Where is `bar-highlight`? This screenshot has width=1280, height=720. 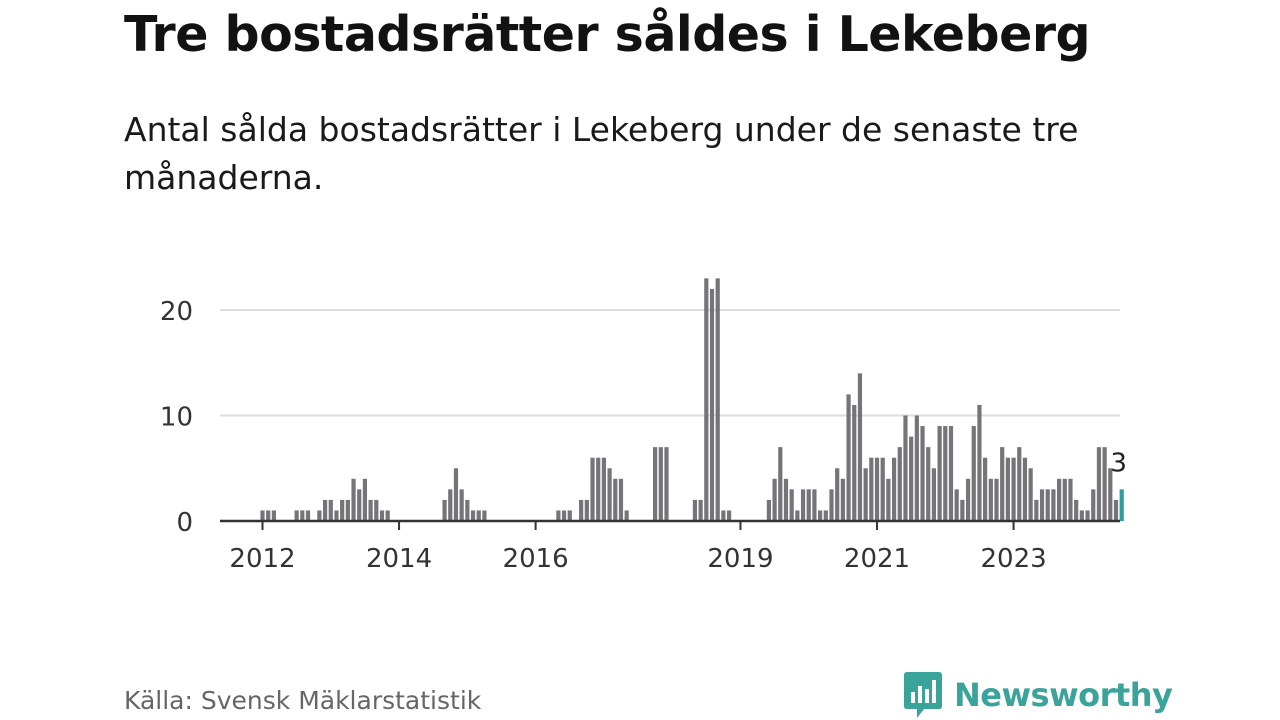
bar-highlight is located at coordinates (1121, 505).